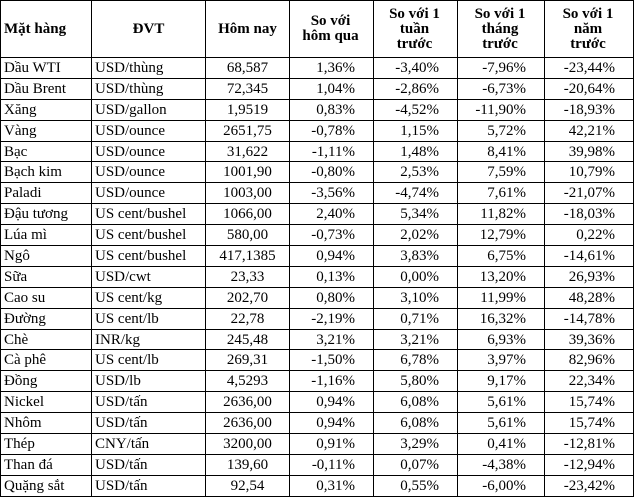 This screenshot has height=497, width=640. Describe the element at coordinates (501, 130) in the screenshot. I see `table-cell: 5,72%` at that location.